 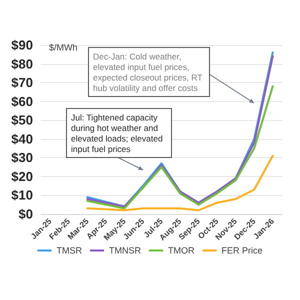 What do you see at coordinates (149, 72) in the screenshot?
I see `annotation: Dec-Jan: Cold weather, elevated input fuel prices, expected closeout prices, RT hub volatility and offer costs` at bounding box center [149, 72].